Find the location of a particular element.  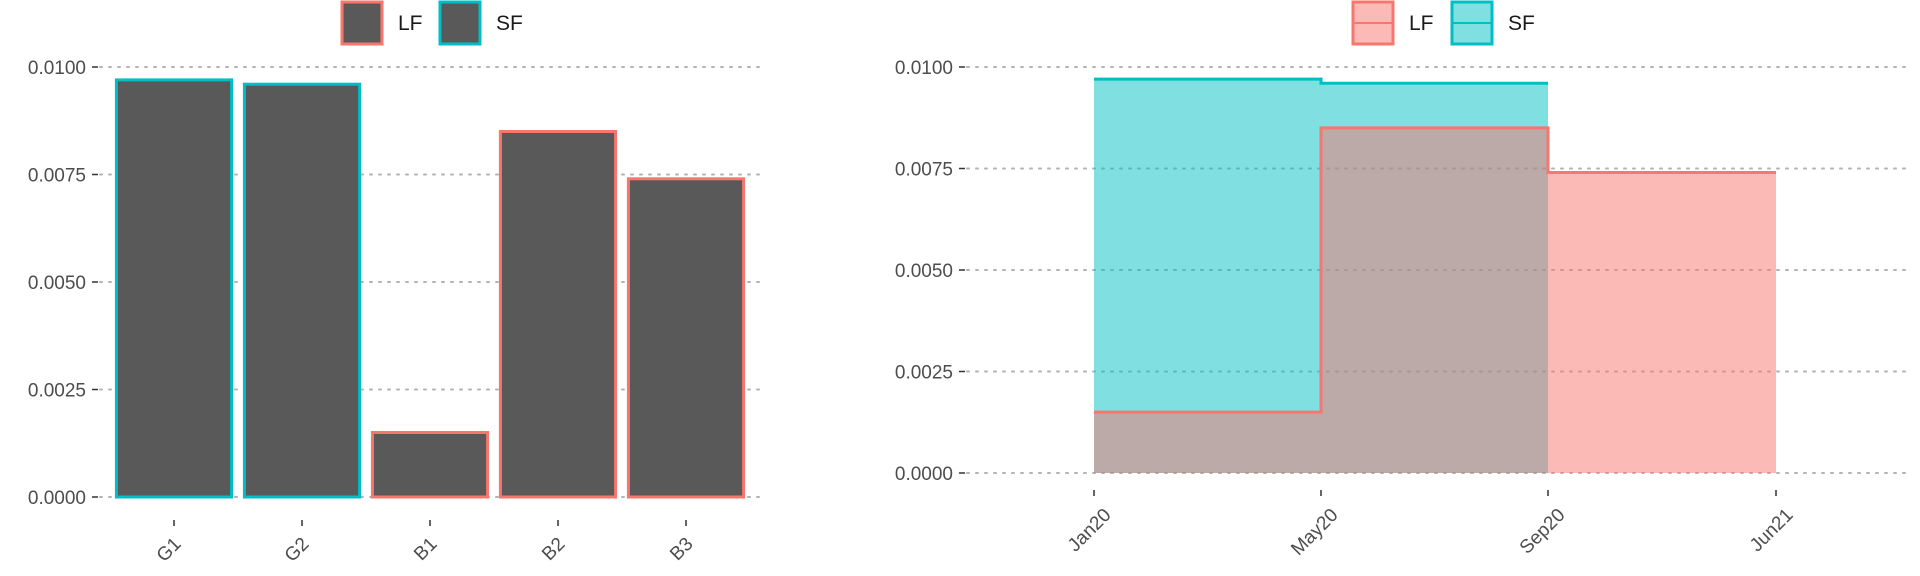

bar-b3 is located at coordinates (686, 338).